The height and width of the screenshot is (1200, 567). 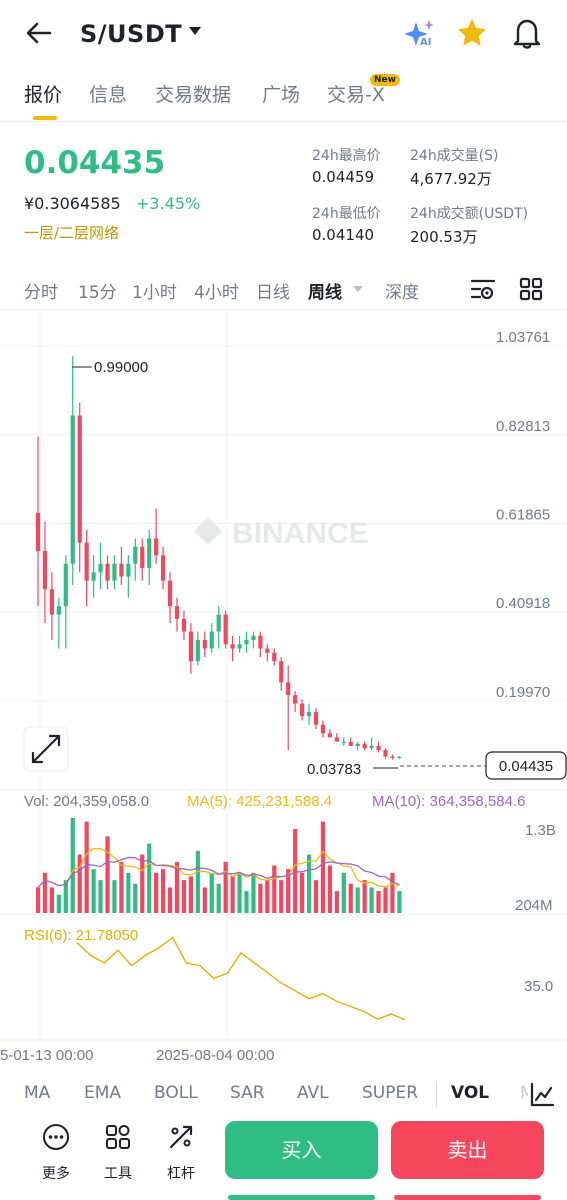 I want to click on tab-info: 信息, so click(x=108, y=95).